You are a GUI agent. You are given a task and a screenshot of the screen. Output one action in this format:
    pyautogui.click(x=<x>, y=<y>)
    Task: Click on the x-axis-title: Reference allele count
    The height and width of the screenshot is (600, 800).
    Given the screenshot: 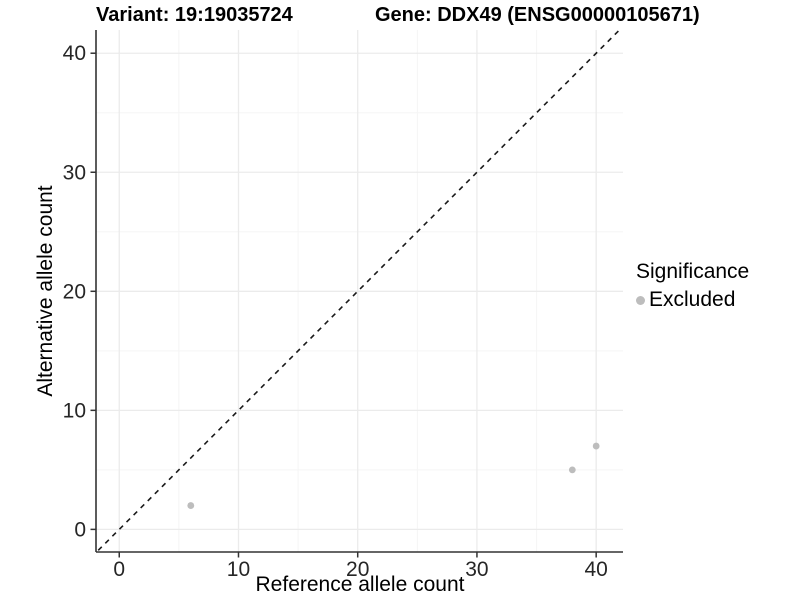 What is the action you would take?
    pyautogui.click(x=360, y=584)
    